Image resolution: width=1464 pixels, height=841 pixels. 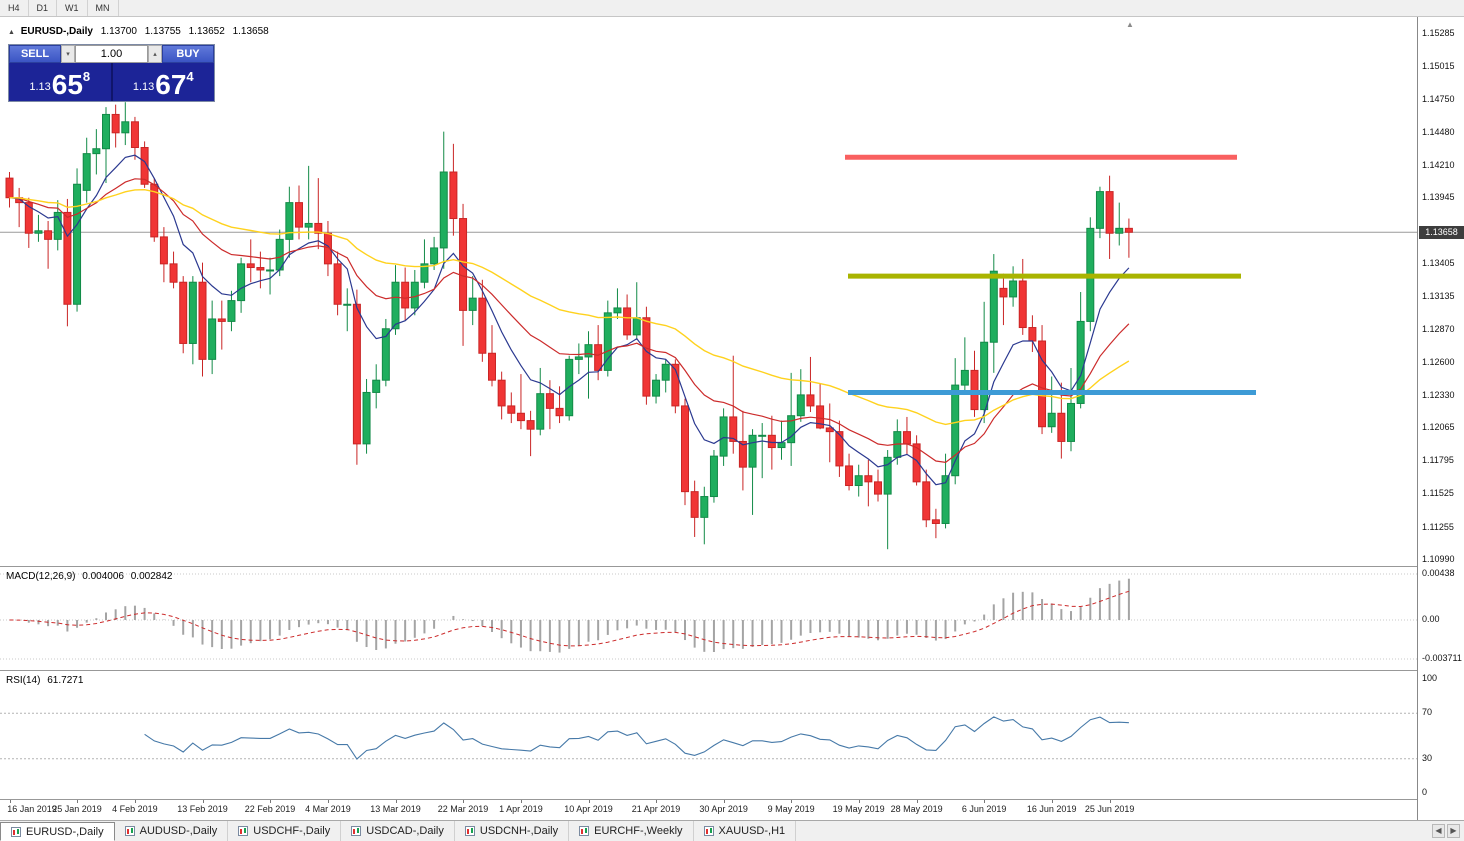 I want to click on time-axis-label: 21 Apr 2019, so click(x=656, y=809).